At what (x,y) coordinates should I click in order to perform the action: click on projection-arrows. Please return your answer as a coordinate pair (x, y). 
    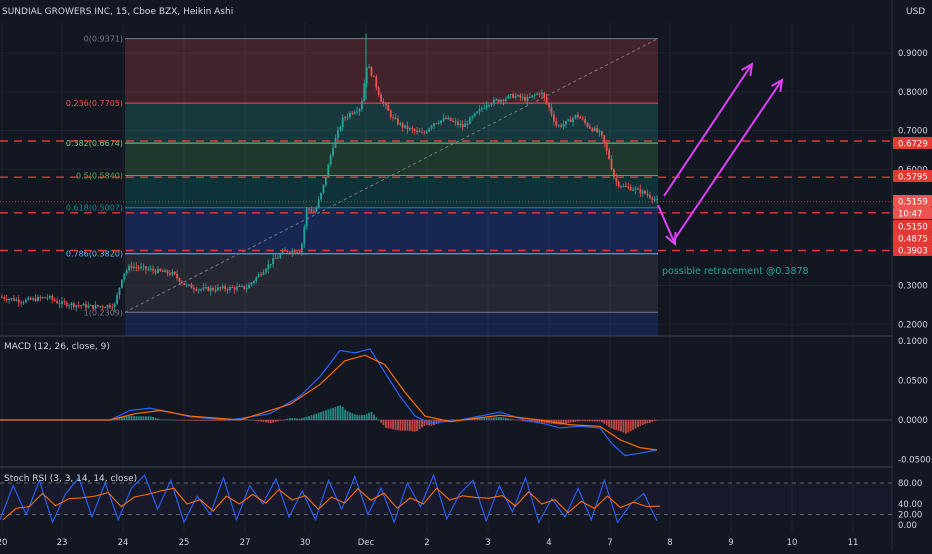
    Looking at the image, I should click on (720, 154).